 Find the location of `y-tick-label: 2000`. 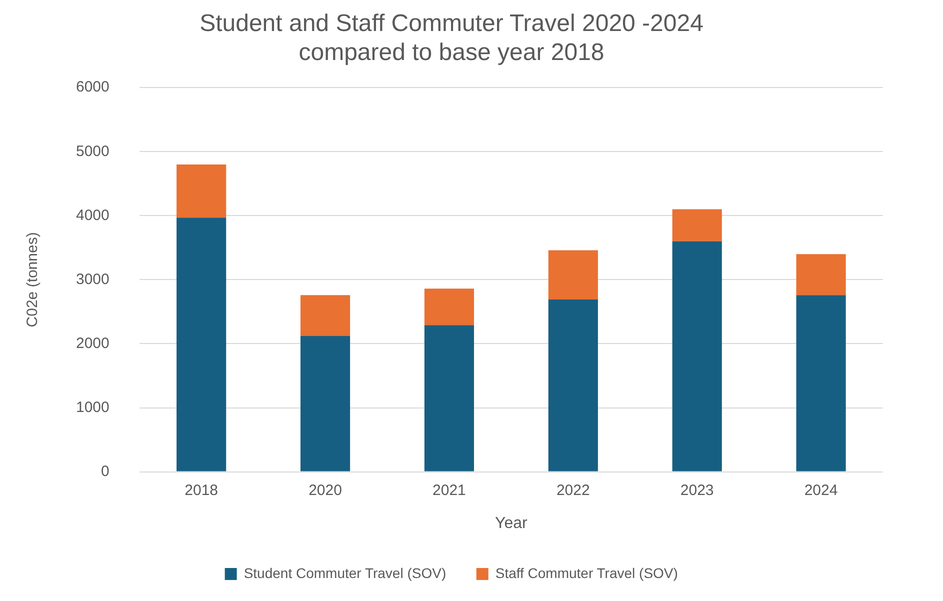

y-tick-label: 2000 is located at coordinates (93, 343).